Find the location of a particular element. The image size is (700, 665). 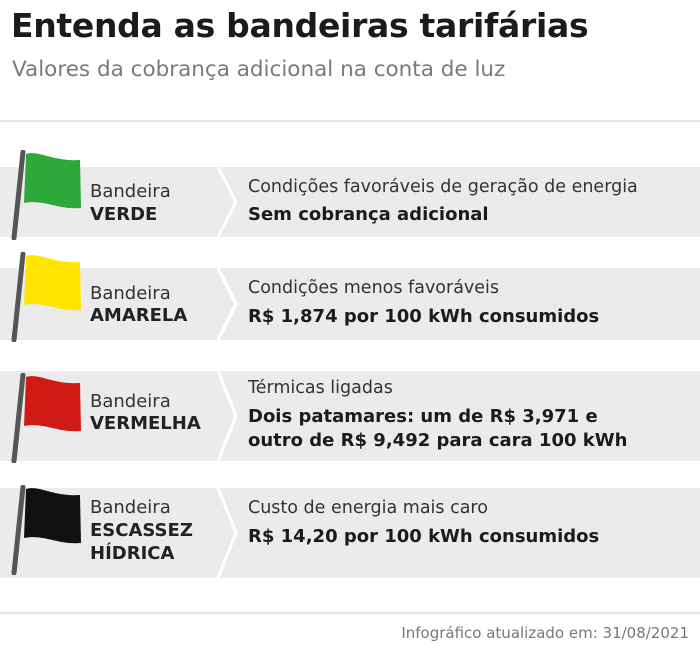

flag-value: Sem cobrança adicional is located at coordinates (368, 214).